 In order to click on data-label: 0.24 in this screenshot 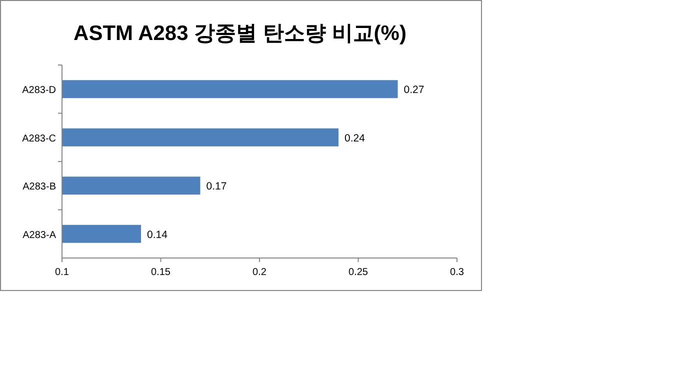, I will do `click(355, 138)`.